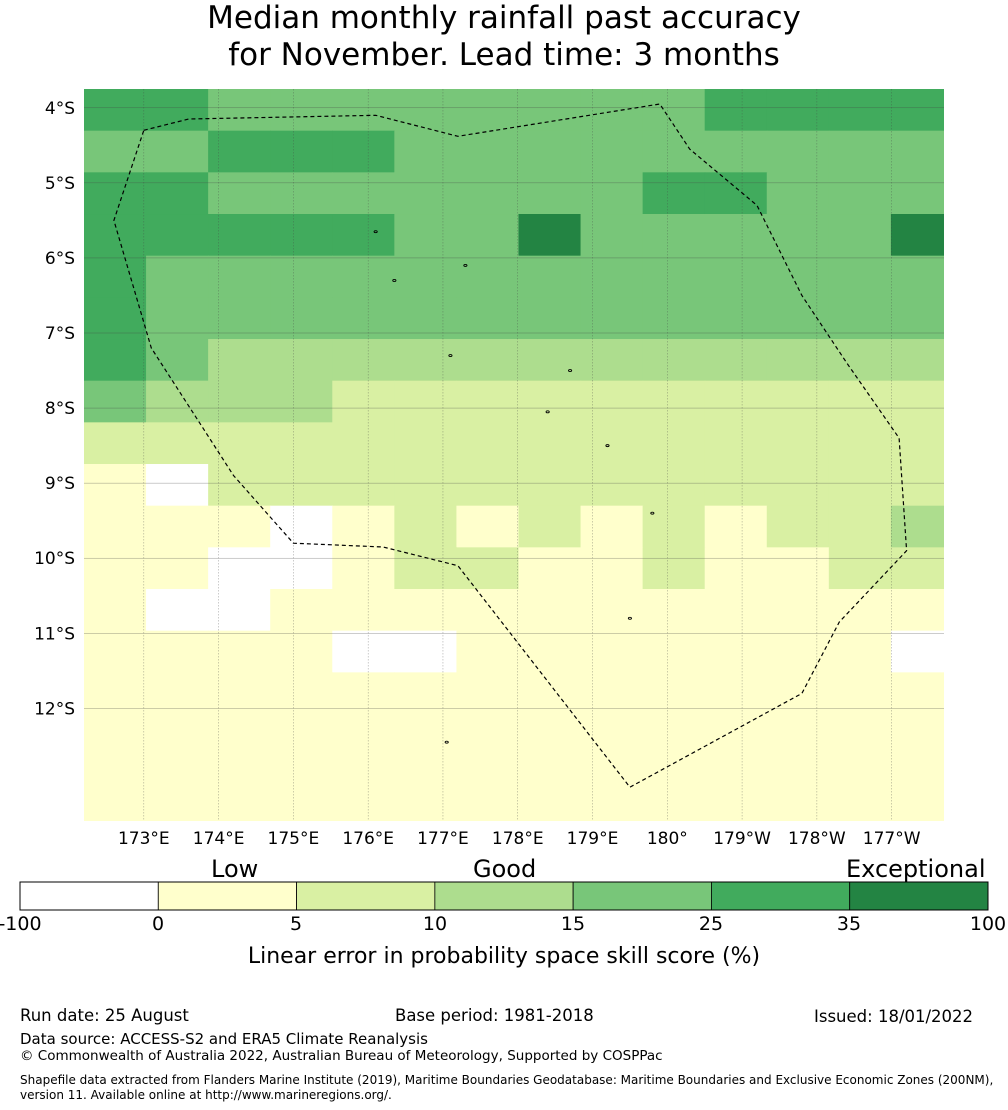  I want to click on longitude-tick-label: 180°, so click(667, 839).